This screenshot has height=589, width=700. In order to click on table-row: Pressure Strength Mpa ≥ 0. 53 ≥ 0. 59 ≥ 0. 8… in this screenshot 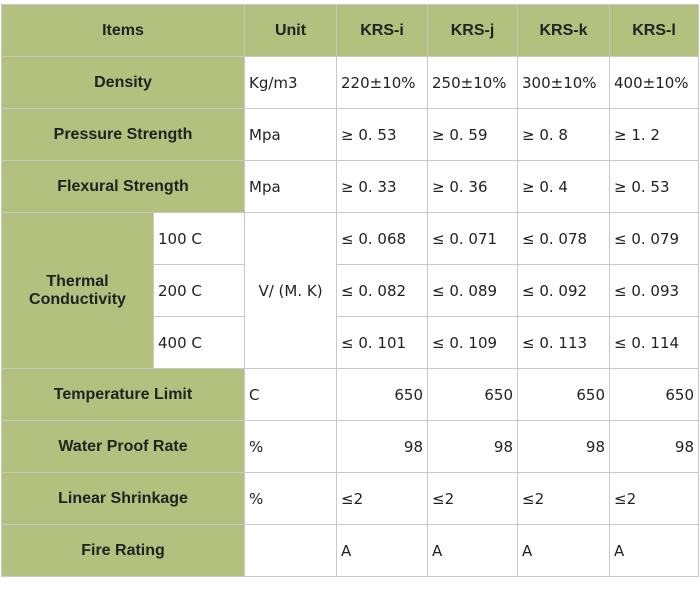, I will do `click(350, 134)`.